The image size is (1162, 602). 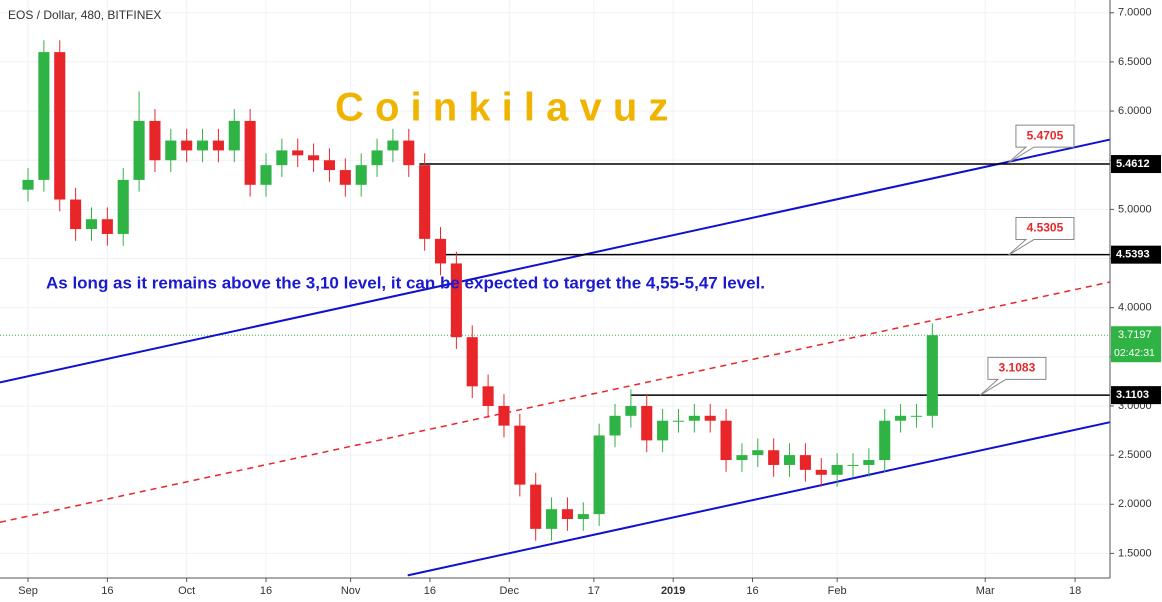 What do you see at coordinates (1134, 353) in the screenshot?
I see `countdown-label: 02:42:31` at bounding box center [1134, 353].